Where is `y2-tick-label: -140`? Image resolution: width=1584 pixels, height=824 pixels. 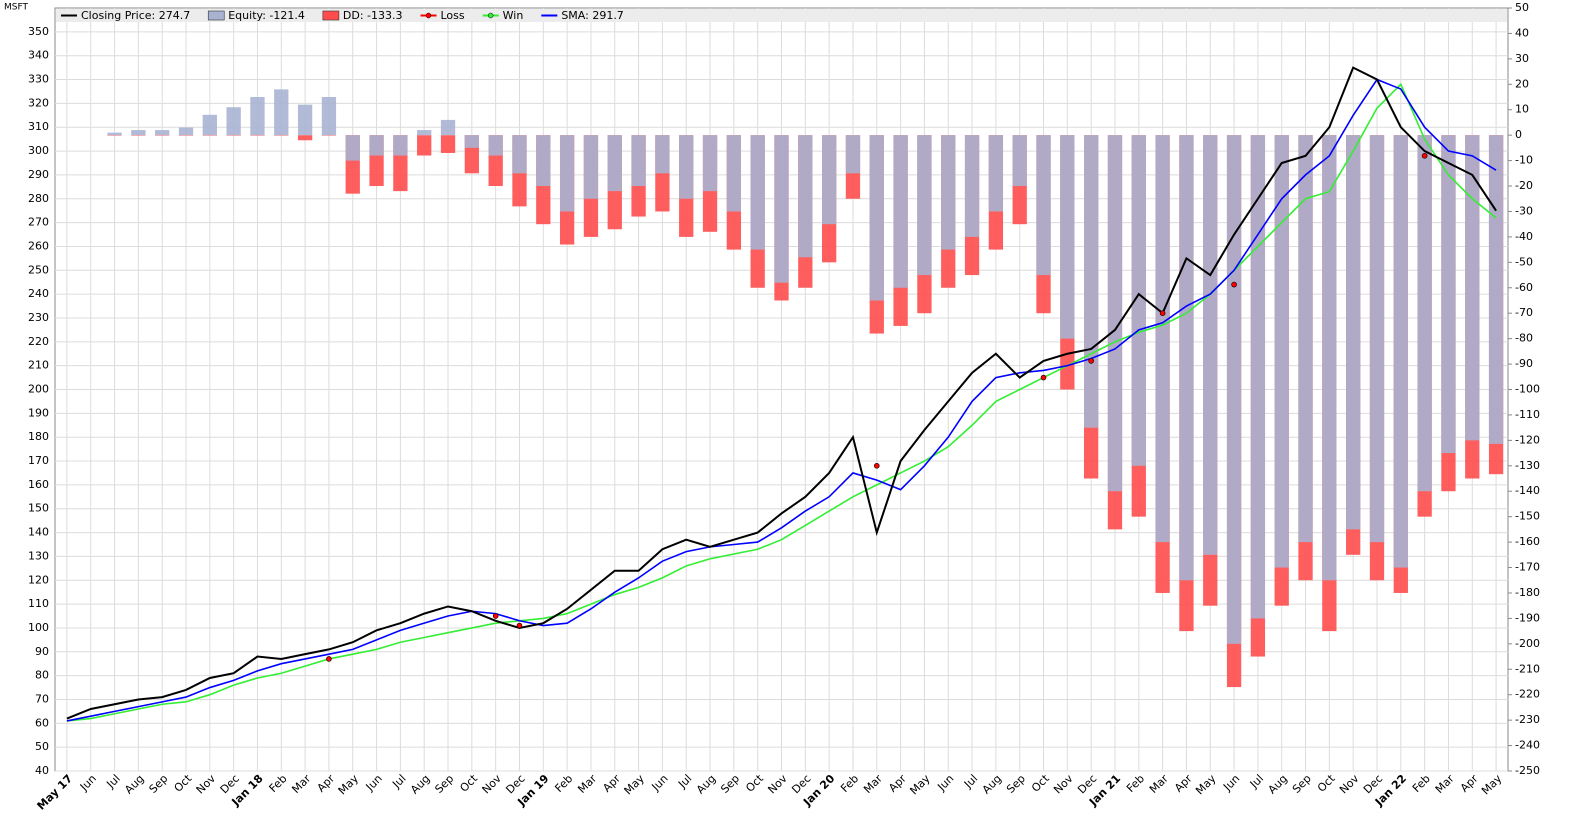 y2-tick-label: -140 is located at coordinates (1527, 490).